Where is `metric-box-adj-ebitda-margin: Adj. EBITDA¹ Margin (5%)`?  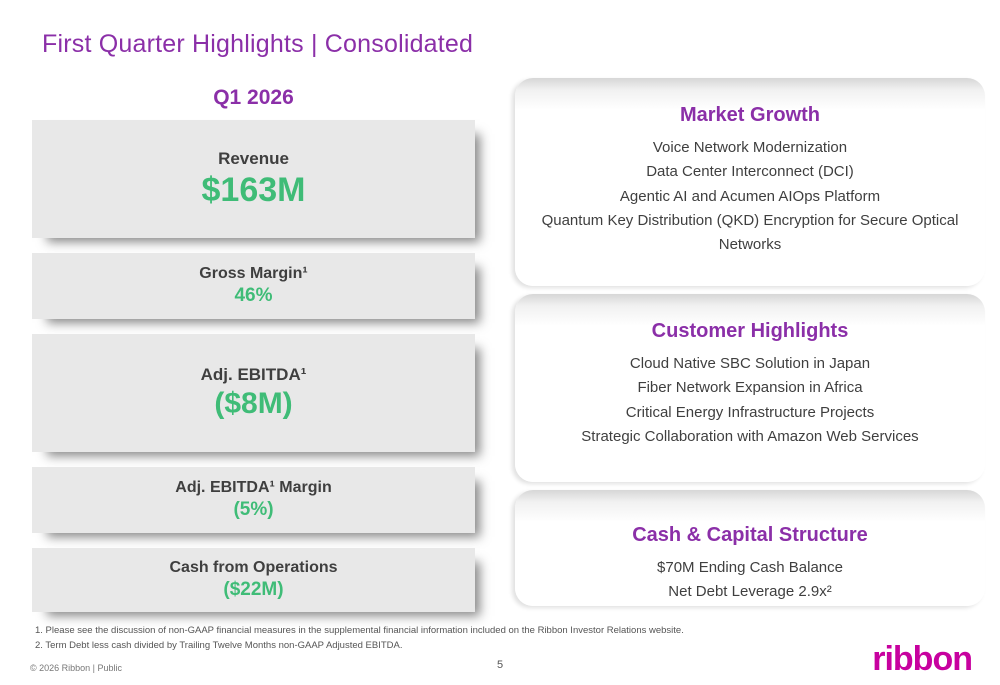 metric-box-adj-ebitda-margin: Adj. EBITDA¹ Margin (5%) is located at coordinates (253, 500).